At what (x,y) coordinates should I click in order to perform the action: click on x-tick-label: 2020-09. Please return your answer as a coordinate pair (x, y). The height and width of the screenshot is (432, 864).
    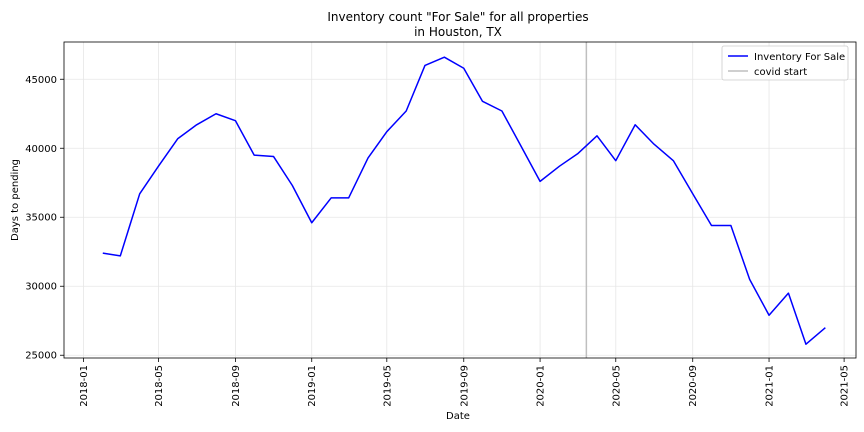
    Looking at the image, I should click on (693, 386).